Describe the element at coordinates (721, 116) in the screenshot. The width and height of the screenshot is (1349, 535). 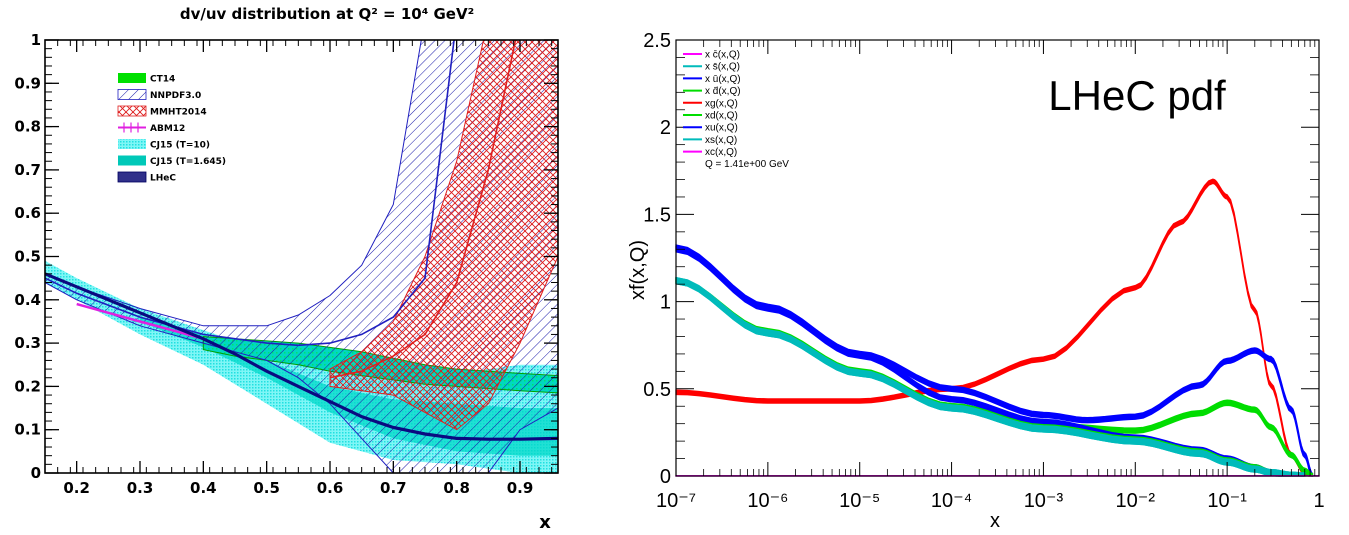
I see `right-legend-label: xd(x,Q)` at that location.